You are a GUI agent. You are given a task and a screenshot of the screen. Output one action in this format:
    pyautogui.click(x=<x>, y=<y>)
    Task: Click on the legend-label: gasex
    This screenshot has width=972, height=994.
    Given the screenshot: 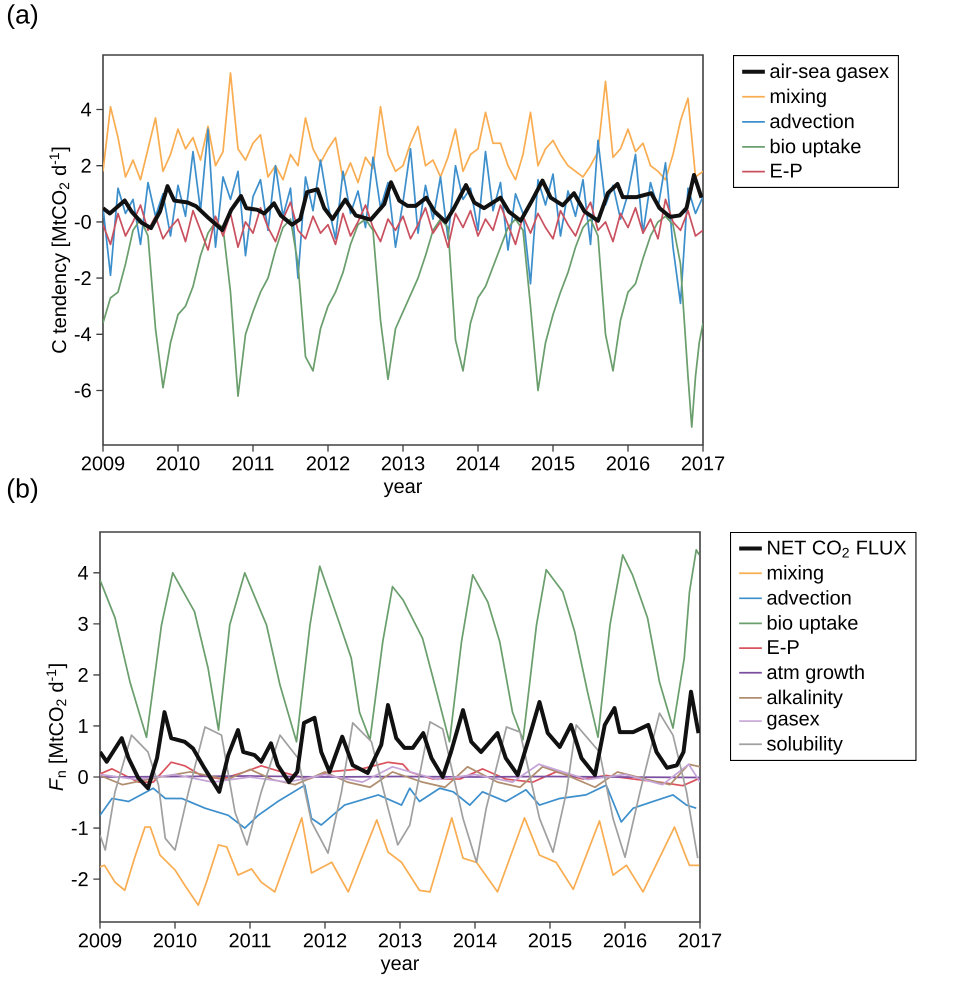 What is the action you would take?
    pyautogui.click(x=793, y=722)
    